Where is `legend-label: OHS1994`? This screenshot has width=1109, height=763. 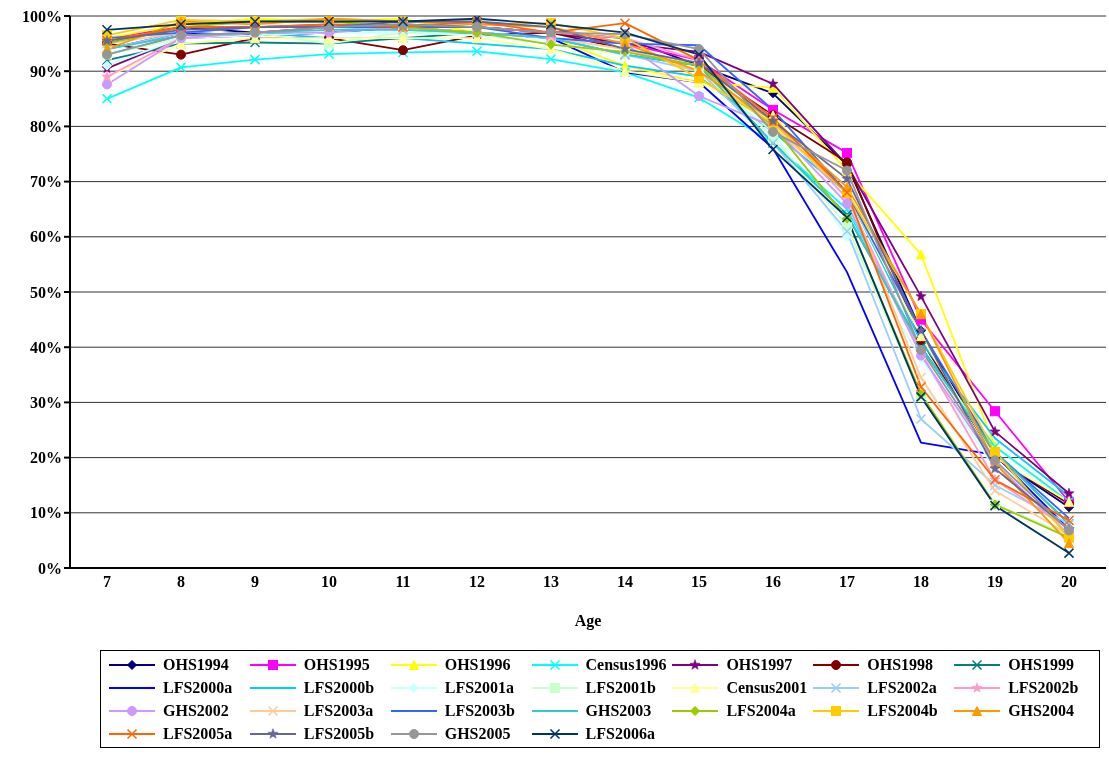
legend-label: OHS1994 is located at coordinates (196, 664).